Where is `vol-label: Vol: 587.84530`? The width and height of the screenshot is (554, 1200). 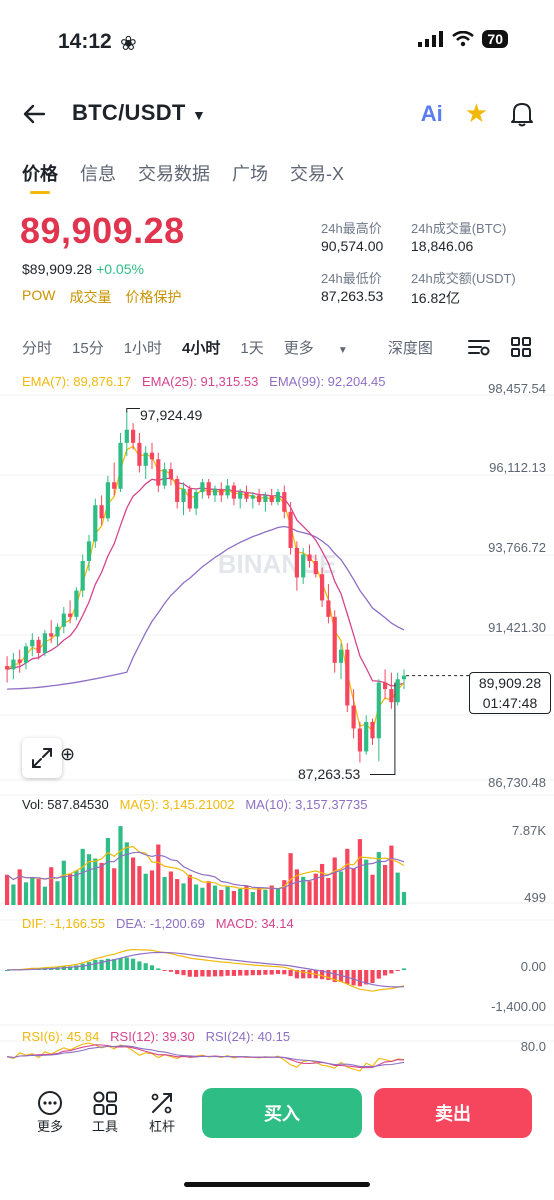
vol-label: Vol: 587.84530 is located at coordinates (65, 804).